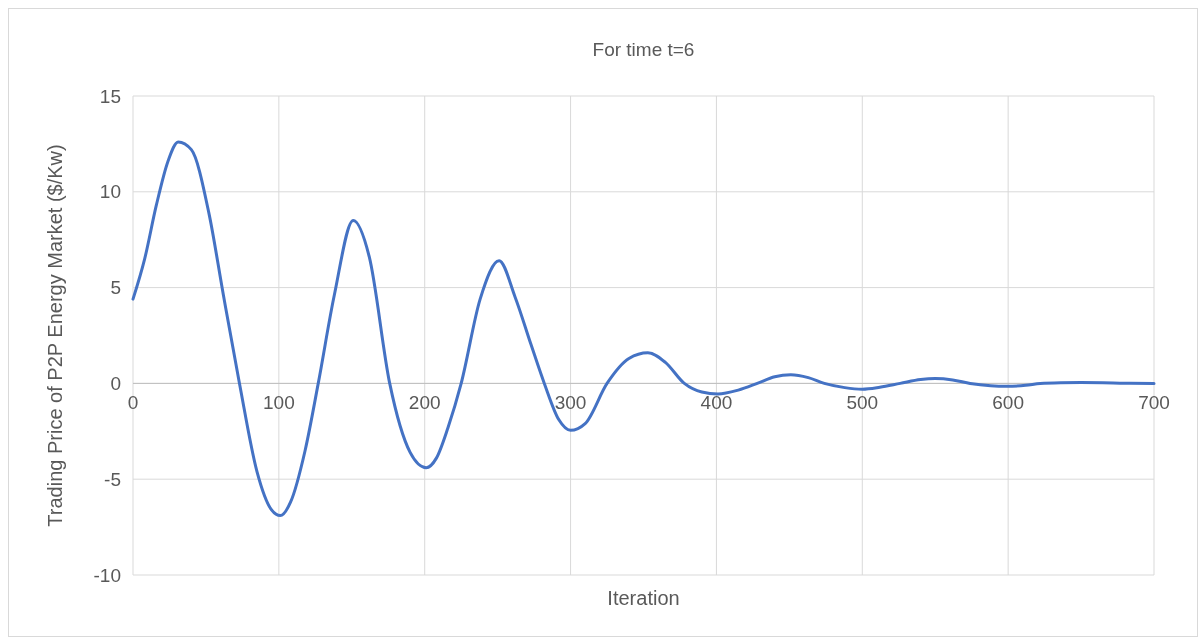 The width and height of the screenshot is (1198, 637). I want to click on y-tick-label: -5, so click(112, 479).